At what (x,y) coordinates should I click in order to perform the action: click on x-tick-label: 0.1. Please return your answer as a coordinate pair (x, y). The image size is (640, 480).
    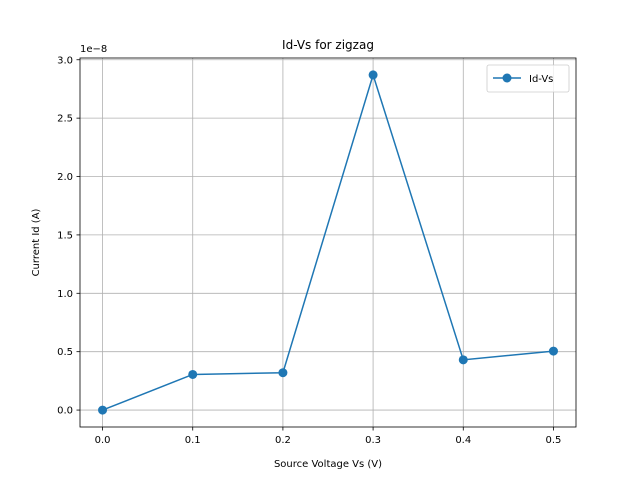
    Looking at the image, I should click on (193, 440).